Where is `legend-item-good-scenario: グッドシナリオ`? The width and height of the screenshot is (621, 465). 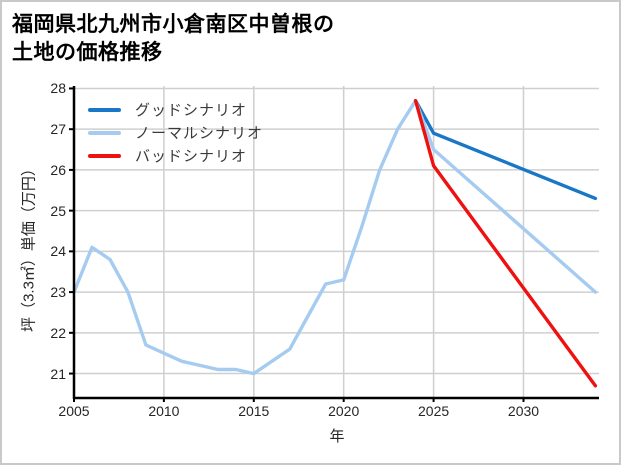
legend-item-good-scenario: グッドシナリオ is located at coordinates (175, 109).